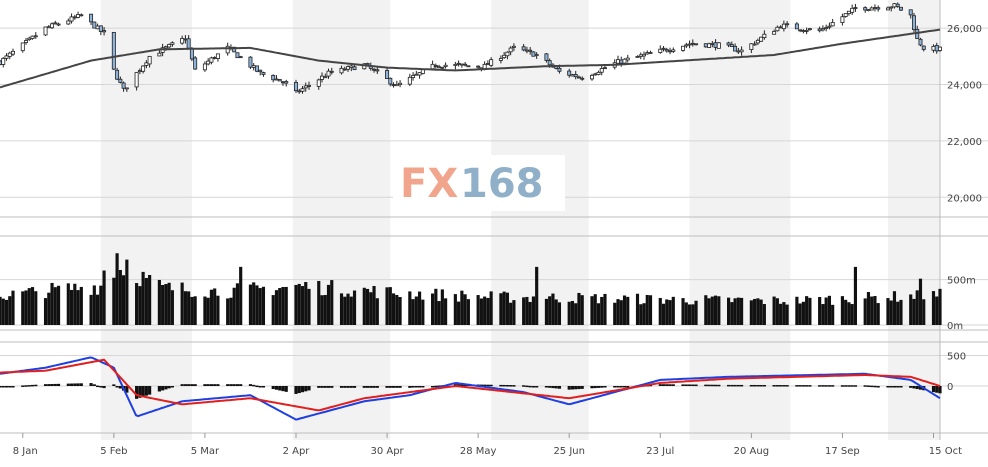 The width and height of the screenshot is (988, 467). Describe the element at coordinates (955, 326) in the screenshot. I see `volume-tick-label: 0m` at that location.